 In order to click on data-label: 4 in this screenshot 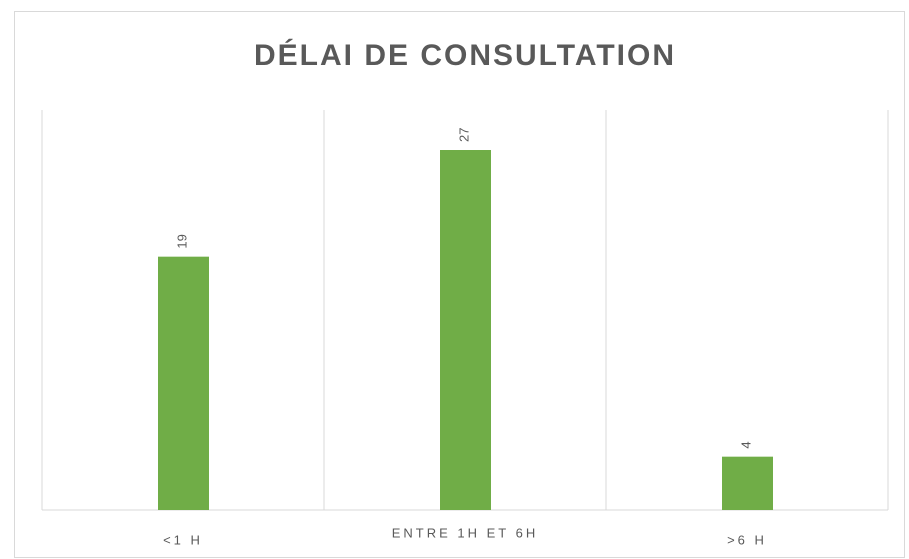, I will do `click(745, 444)`.